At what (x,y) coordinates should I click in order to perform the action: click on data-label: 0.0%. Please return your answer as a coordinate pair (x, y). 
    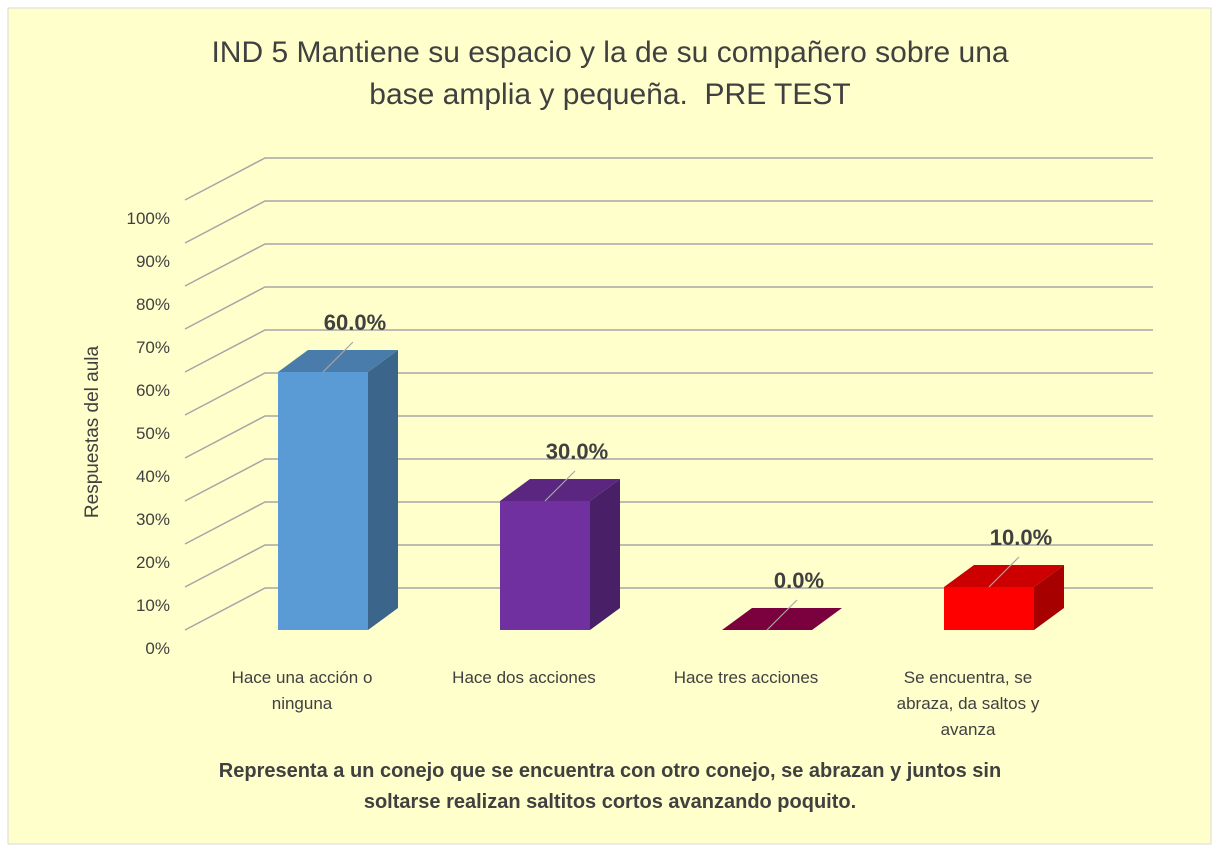
    Looking at the image, I should click on (799, 580).